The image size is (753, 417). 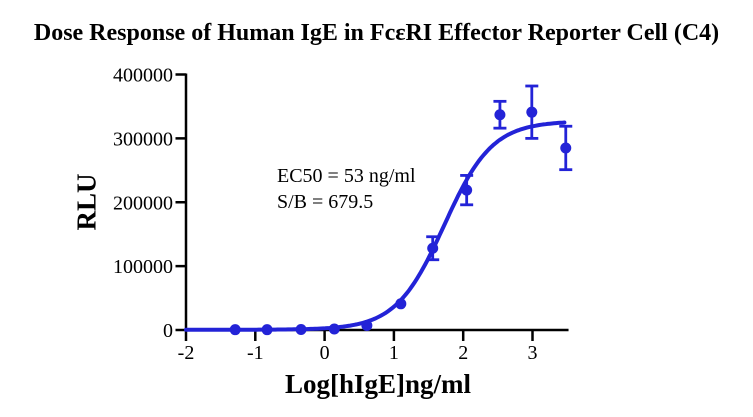 I want to click on y-tick-label: 100000, so click(x=143, y=267).